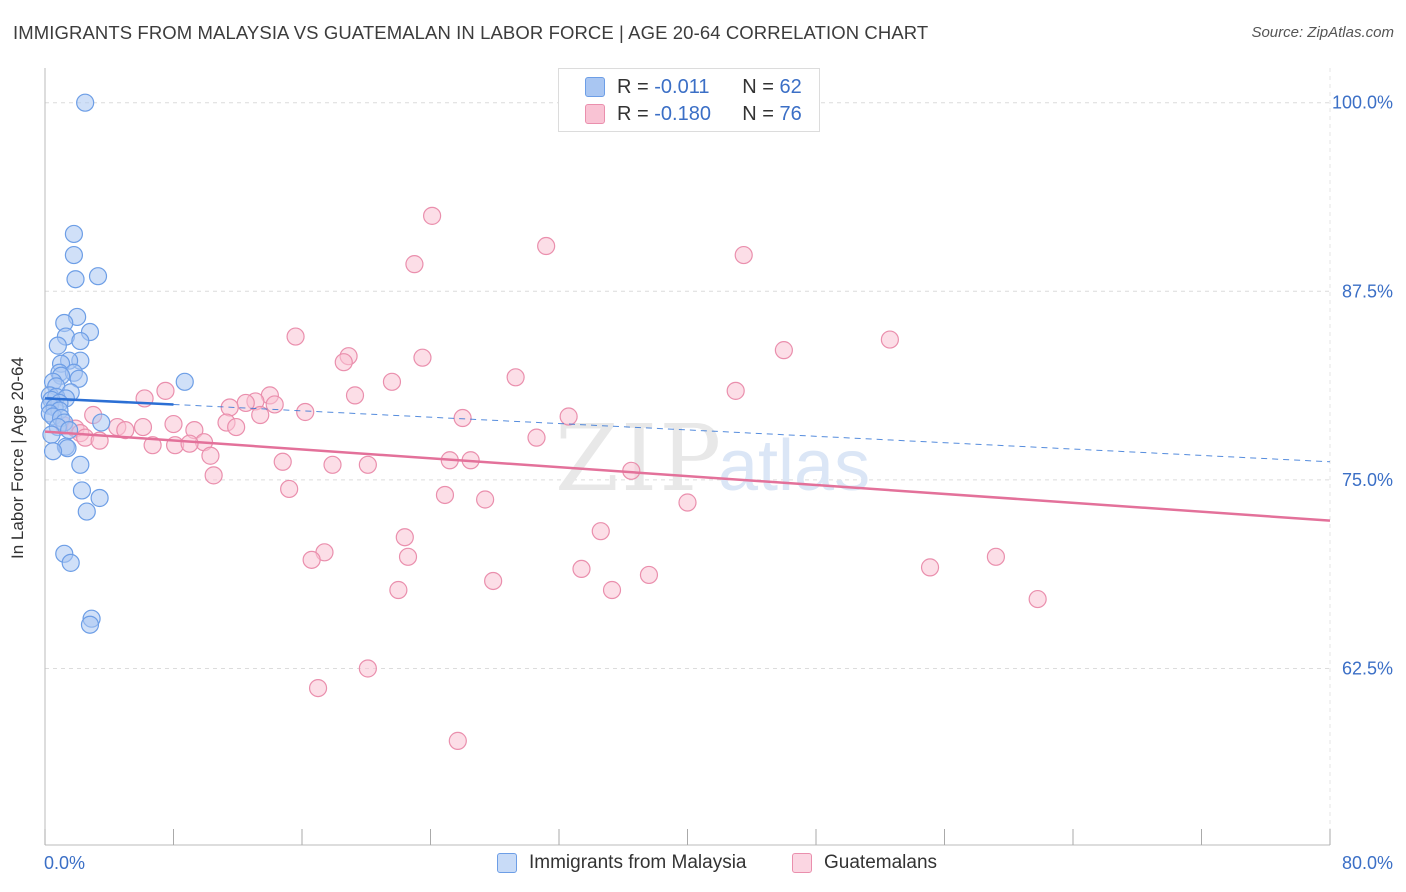 This screenshot has height=892, width=1406. What do you see at coordinates (109, 401) in the screenshot?
I see `trendline-malaysia` at bounding box center [109, 401].